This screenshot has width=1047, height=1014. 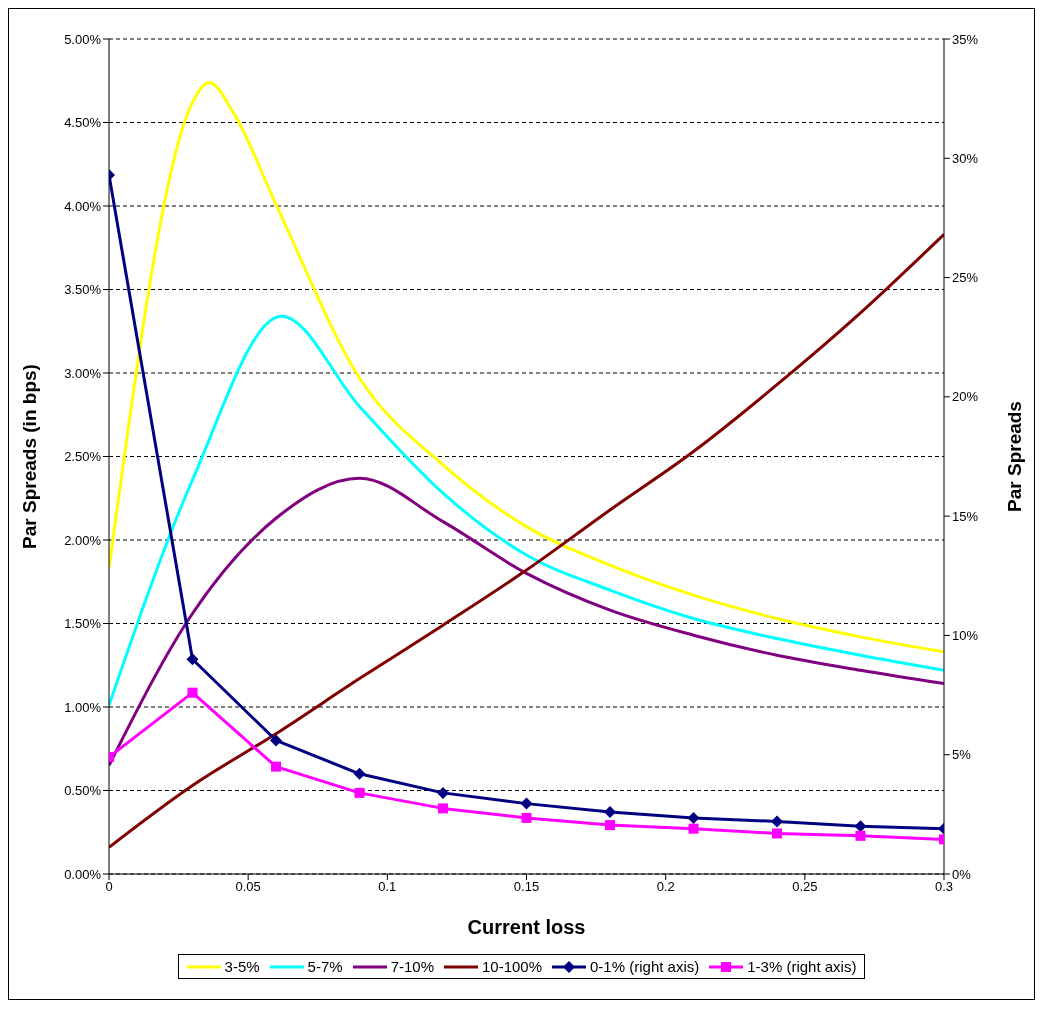 I want to click on y2-tick-label: 35%, so click(x=965, y=39).